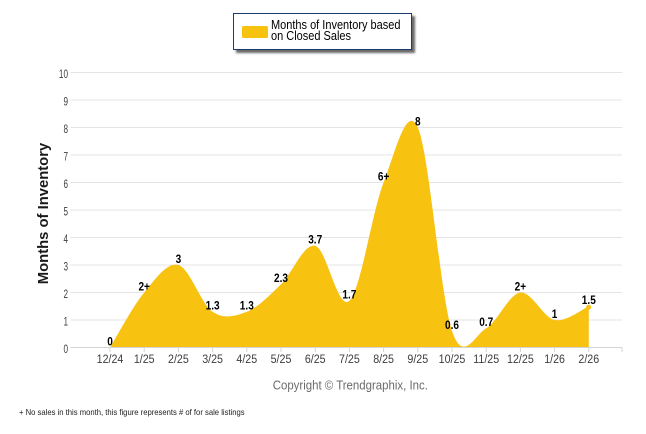 This screenshot has width=646, height=434. Describe the element at coordinates (315, 359) in the screenshot. I see `svg-text: 6/25` at that location.